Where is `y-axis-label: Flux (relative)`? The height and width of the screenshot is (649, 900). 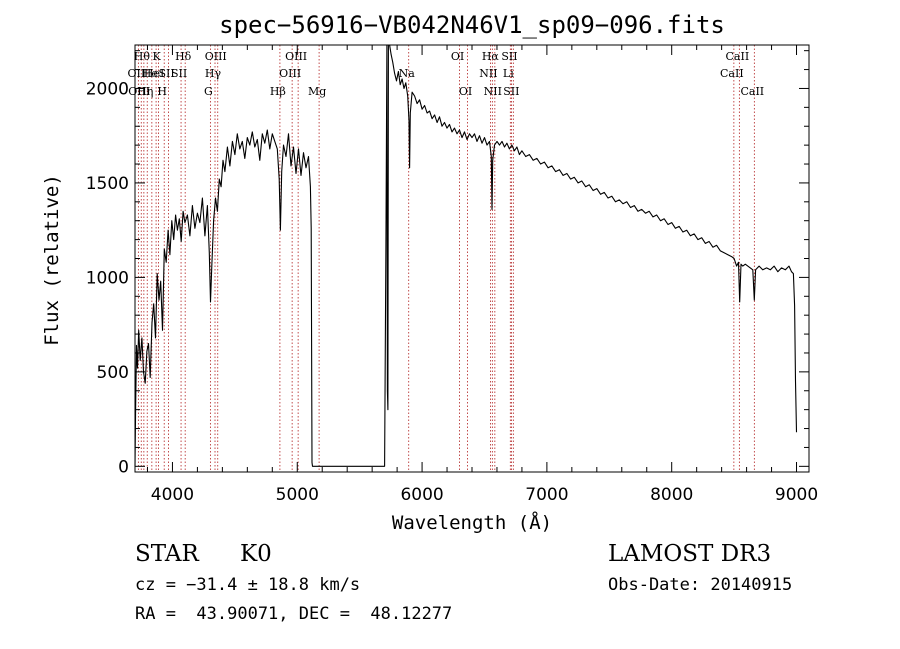 y-axis-label: Flux (relative) is located at coordinates (52, 260).